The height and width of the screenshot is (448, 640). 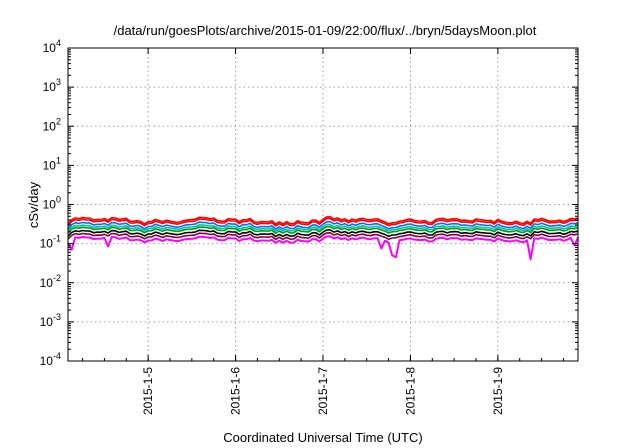 I want to click on y-tick-label: 10⁻⁴, so click(x=50, y=359).